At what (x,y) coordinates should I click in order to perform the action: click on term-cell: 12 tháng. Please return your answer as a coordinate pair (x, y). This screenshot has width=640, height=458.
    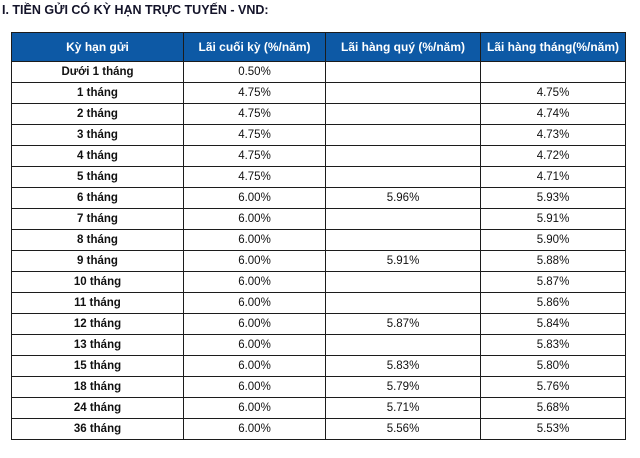
    Looking at the image, I should click on (97, 324).